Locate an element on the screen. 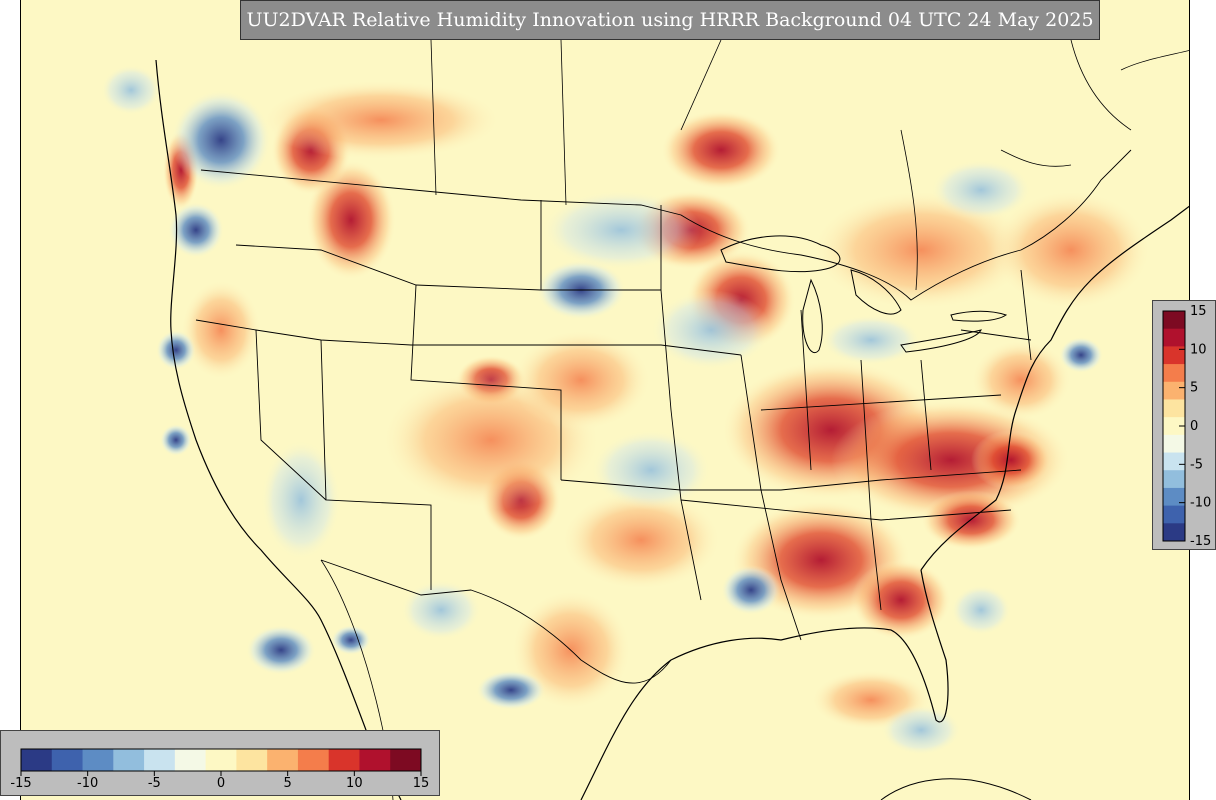  great-lakes is located at coordinates (864, 294).